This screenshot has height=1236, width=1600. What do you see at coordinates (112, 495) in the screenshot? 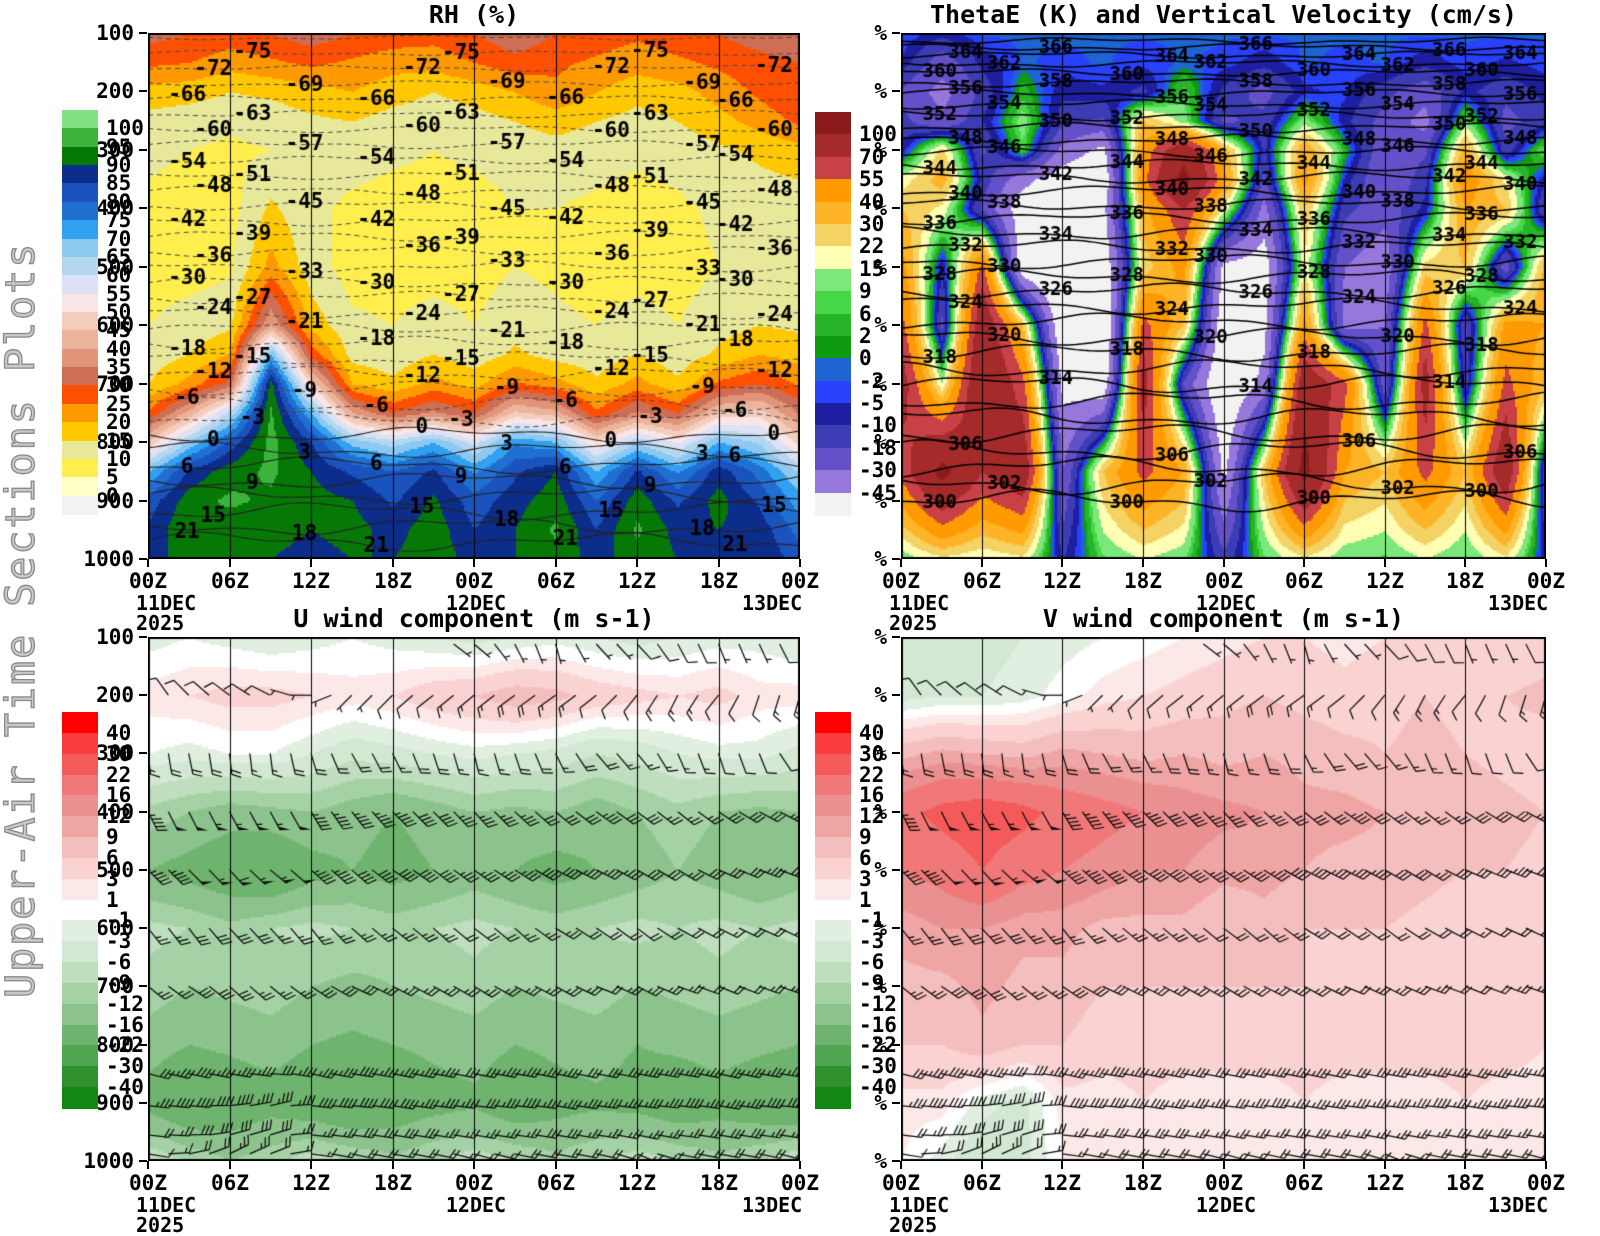
I see `colorbar-label: 0` at bounding box center [112, 495].